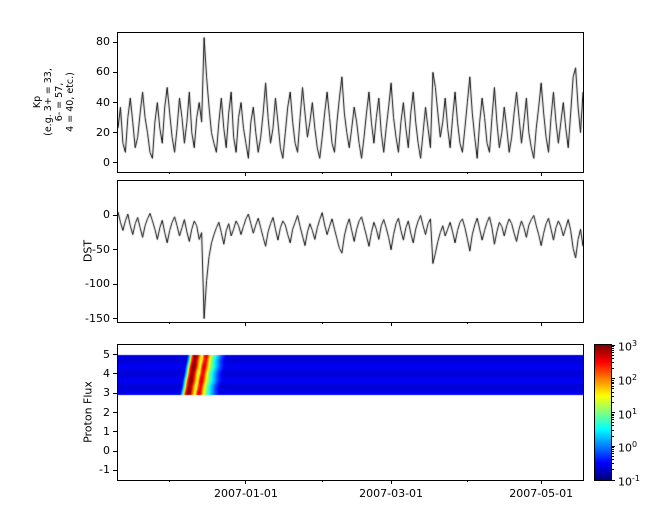 Image resolution: width=665 pixels, height=523 pixels. I want to click on colorbar-tick-label: 103, so click(628, 346).